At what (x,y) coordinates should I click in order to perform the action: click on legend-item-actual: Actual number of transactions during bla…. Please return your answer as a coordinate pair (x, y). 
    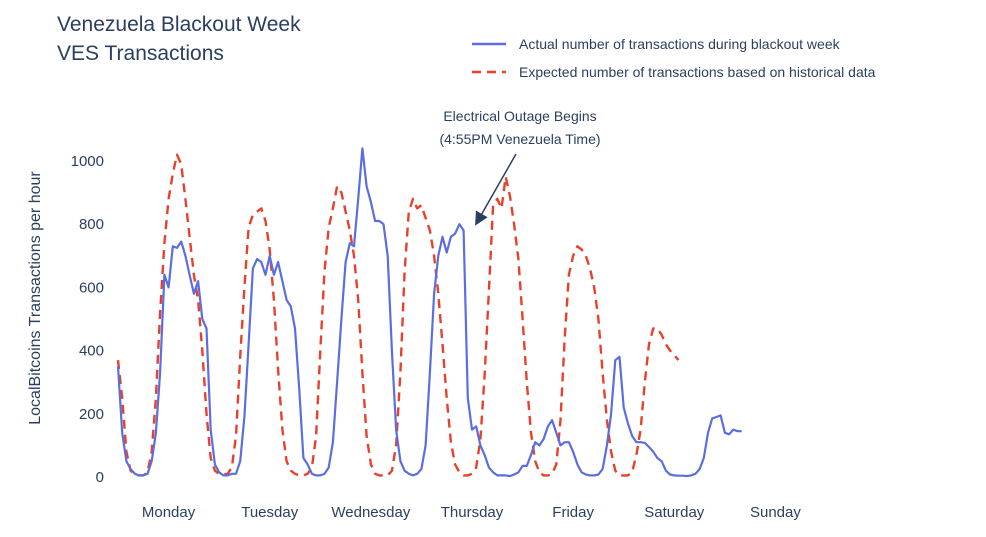
    Looking at the image, I should click on (656, 44).